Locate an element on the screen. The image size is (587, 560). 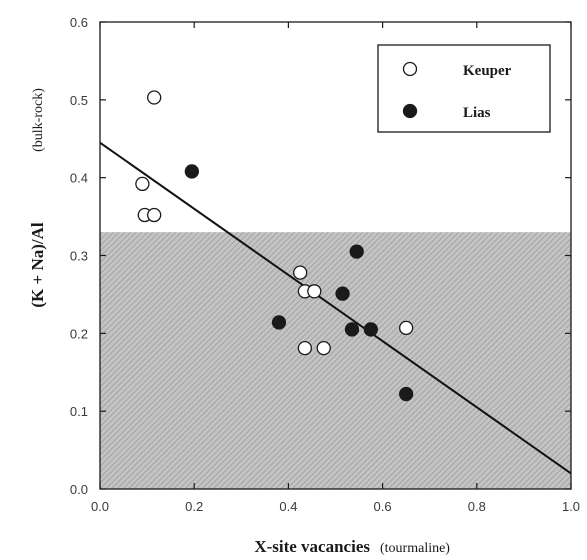
x-axis-label: X-site vacancies is located at coordinates (312, 546).